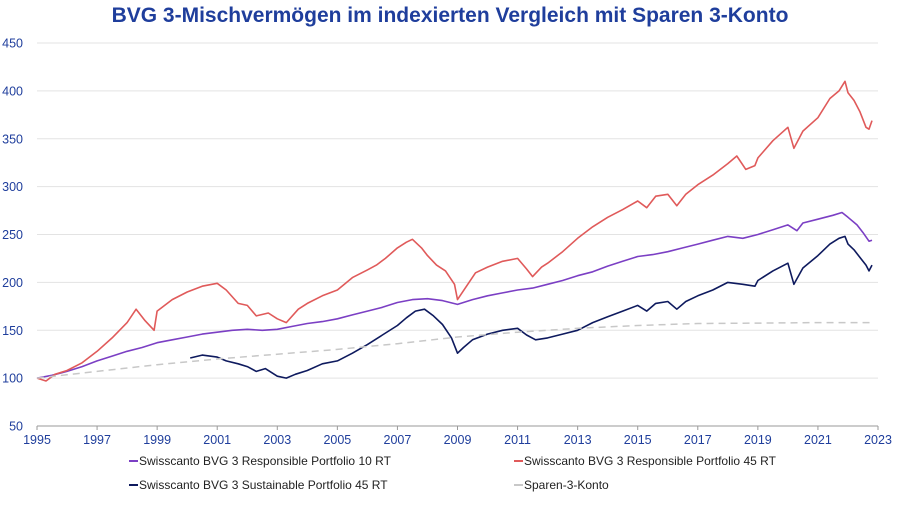 The width and height of the screenshot is (900, 506). I want to click on x-tick-label: 2019, so click(758, 440).